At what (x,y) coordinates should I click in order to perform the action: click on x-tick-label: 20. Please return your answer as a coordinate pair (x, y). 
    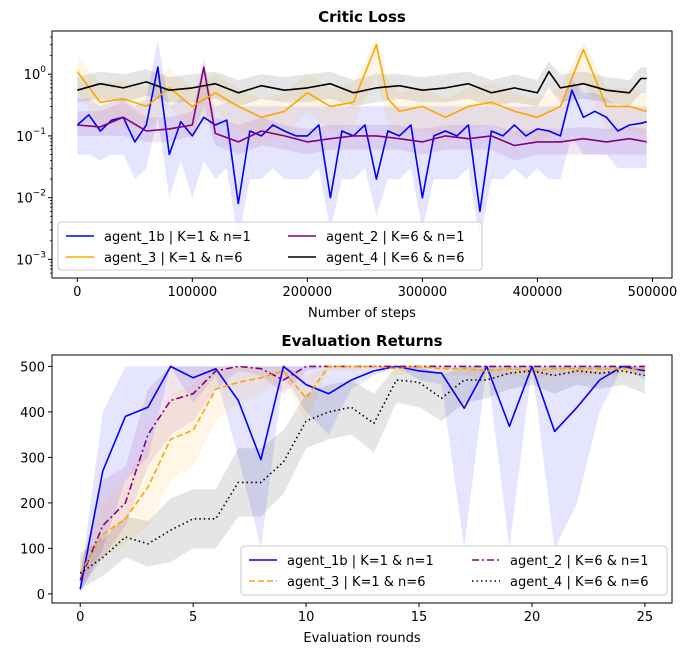
    Looking at the image, I should click on (532, 617).